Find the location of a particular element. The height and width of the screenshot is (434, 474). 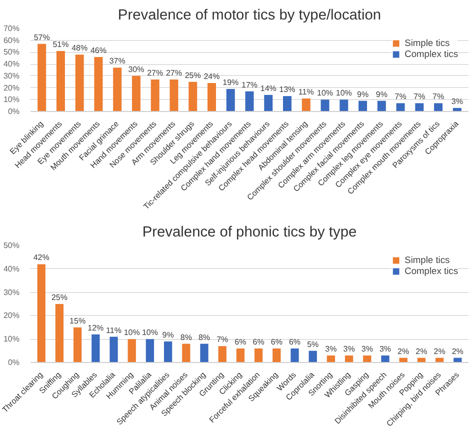

data-label: 46% is located at coordinates (98, 50).